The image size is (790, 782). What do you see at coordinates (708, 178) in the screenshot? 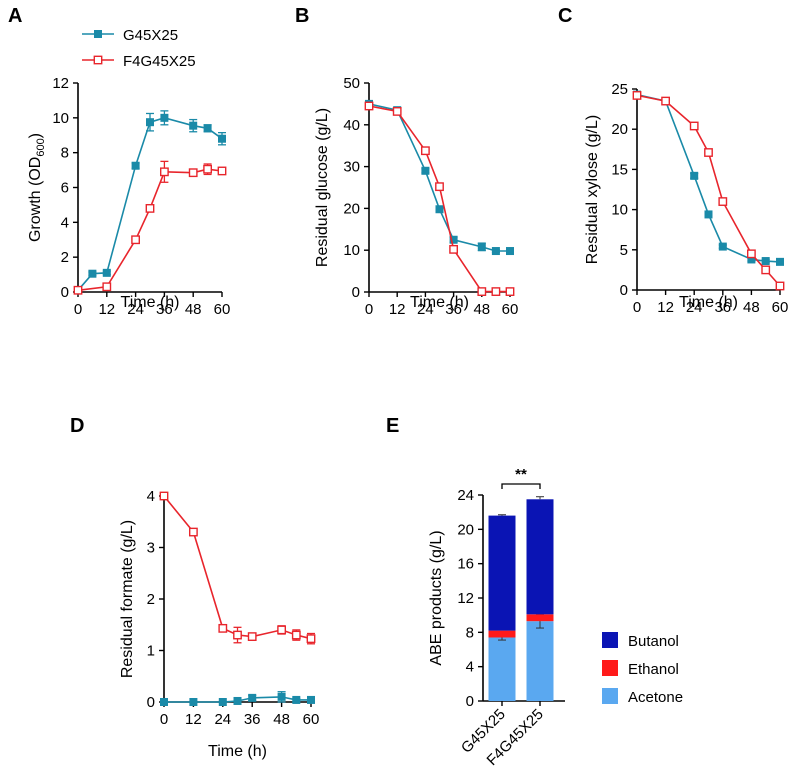
I see `series-line-g45x25` at bounding box center [708, 178].